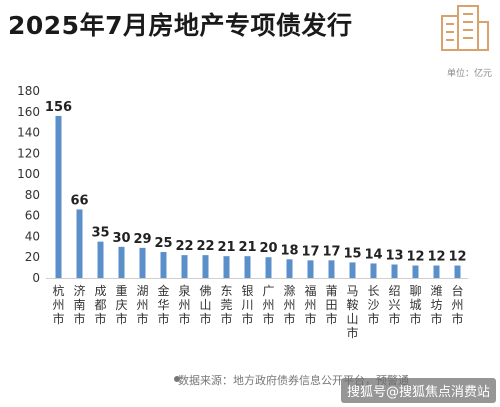 This screenshot has width=500, height=407. Describe the element at coordinates (28, 91) in the screenshot. I see `y-tick-label: 180` at that location.